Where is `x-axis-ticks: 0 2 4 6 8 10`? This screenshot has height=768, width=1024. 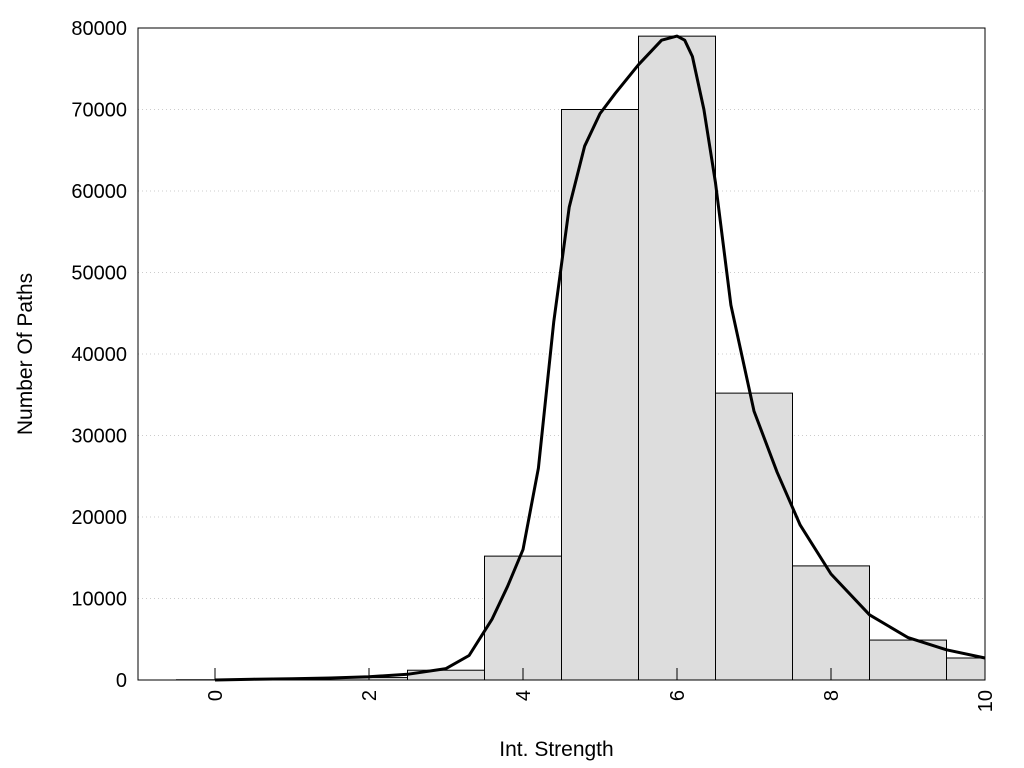
x-axis-ticks: 0 2 4 6 8 10 is located at coordinates (601, 690).